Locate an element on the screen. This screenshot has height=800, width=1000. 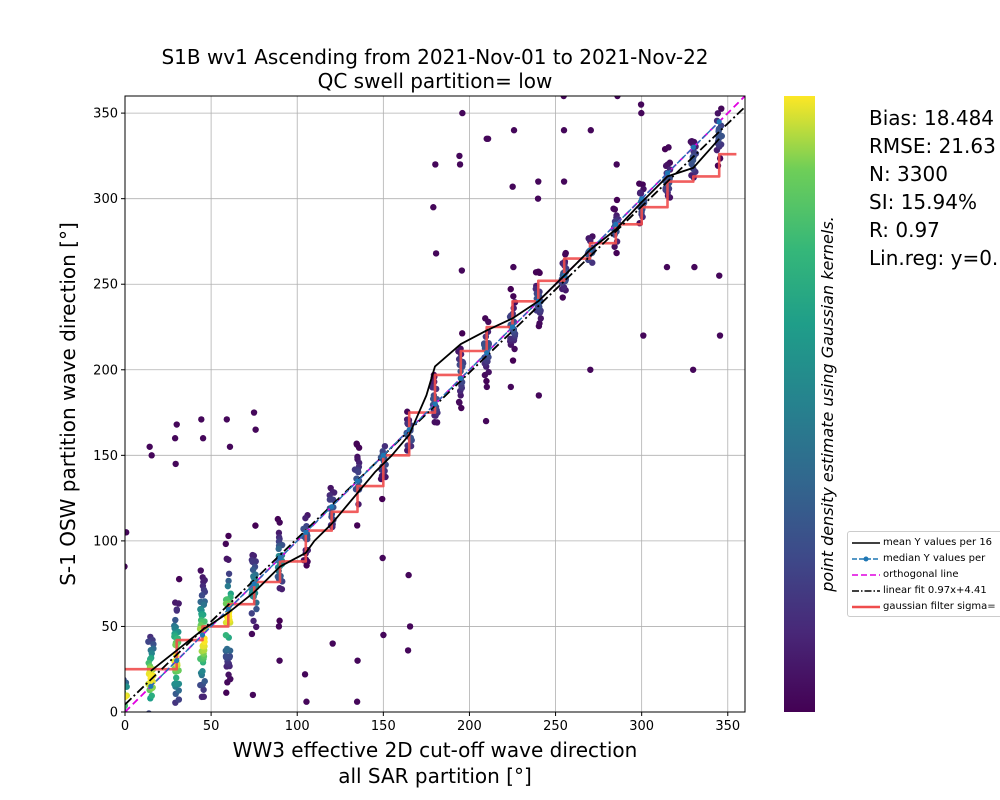
x-tick-label: 200 is located at coordinates (469, 726).